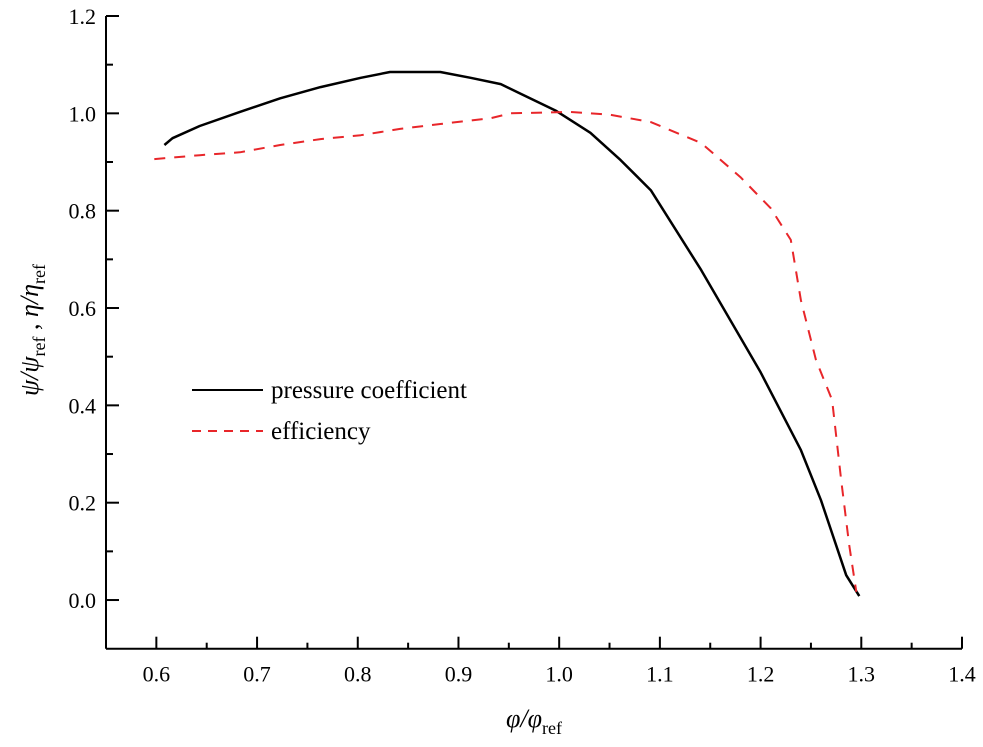  I want to click on y-axis-label: ψ/ψref , η/ηref, so click(32, 330).